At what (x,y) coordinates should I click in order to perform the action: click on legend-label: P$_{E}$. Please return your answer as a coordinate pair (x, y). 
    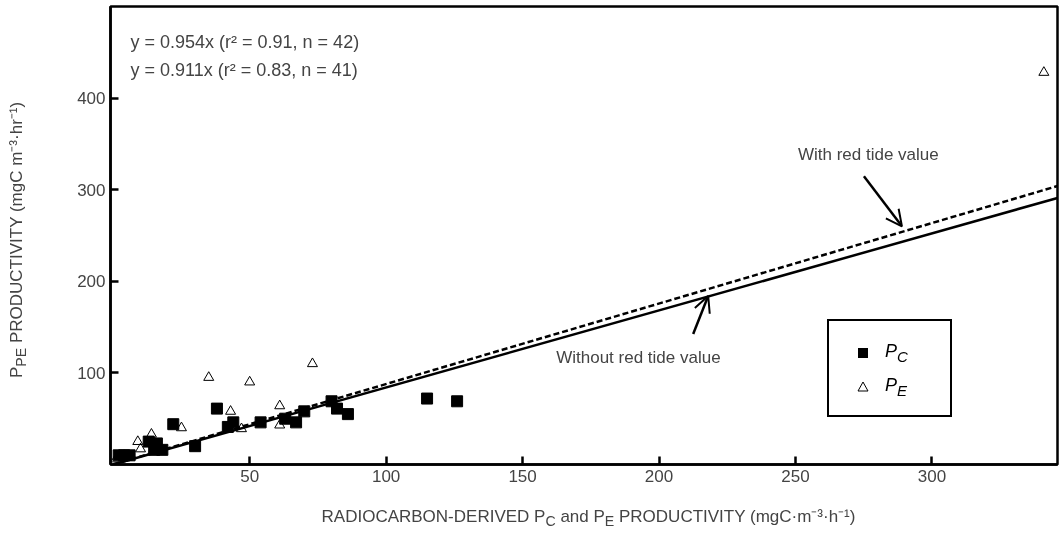
    Looking at the image, I should click on (896, 387).